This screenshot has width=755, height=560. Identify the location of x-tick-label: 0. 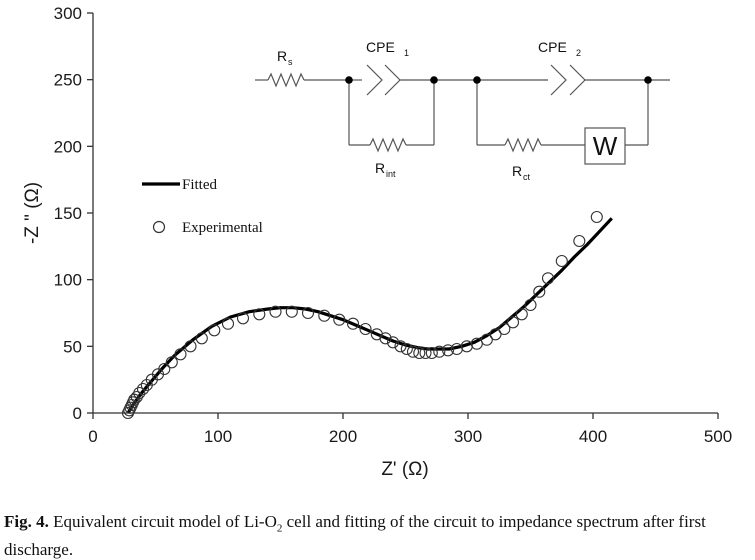
(92, 436).